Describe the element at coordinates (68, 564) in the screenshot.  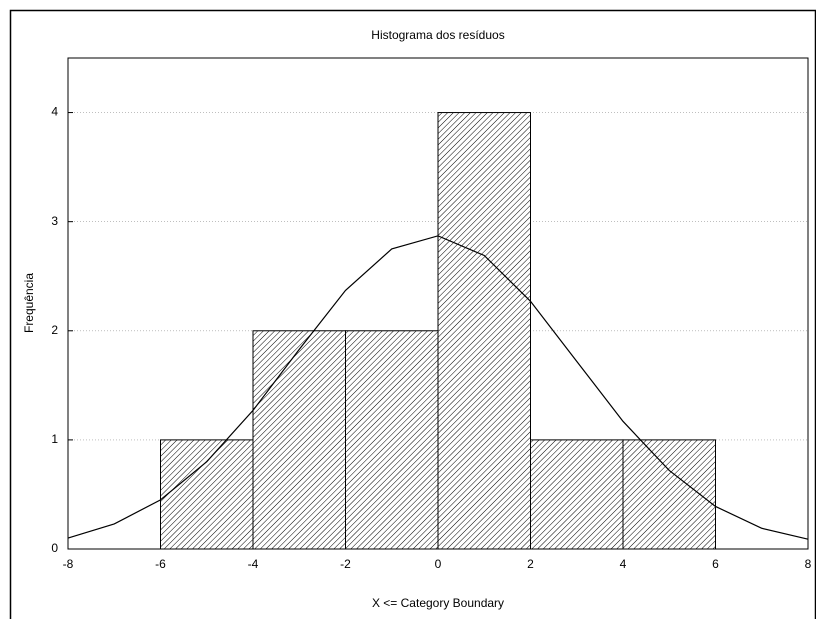
I see `x-tick-label: -8` at that location.